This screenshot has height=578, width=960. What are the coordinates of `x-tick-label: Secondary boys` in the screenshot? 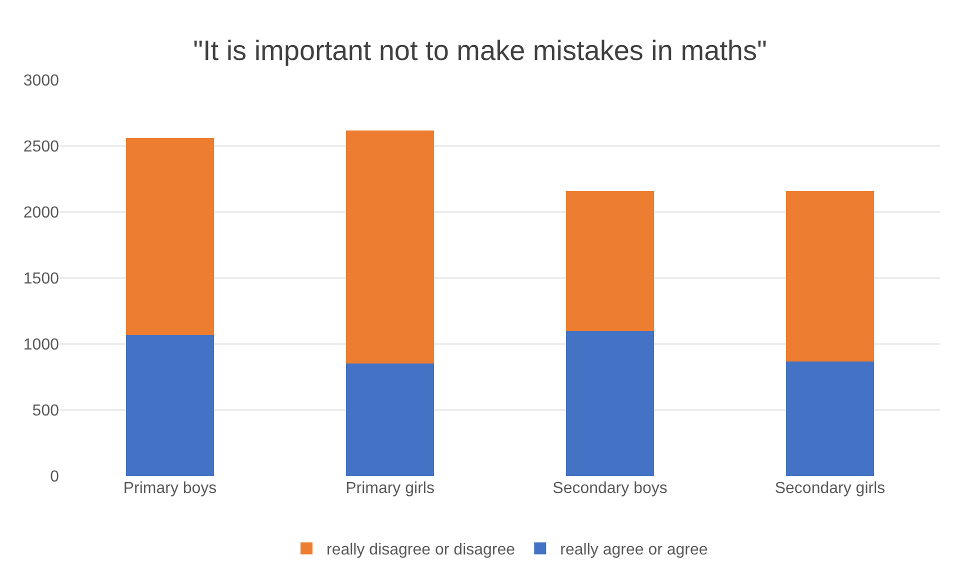 It's located at (610, 488).